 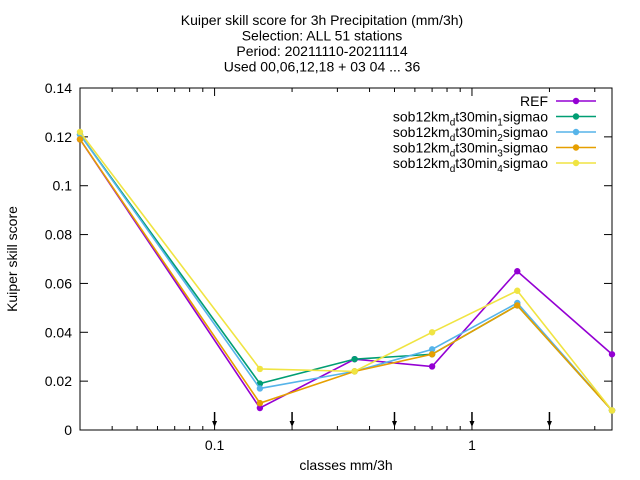 I want to click on class-markers, so click(x=382, y=419).